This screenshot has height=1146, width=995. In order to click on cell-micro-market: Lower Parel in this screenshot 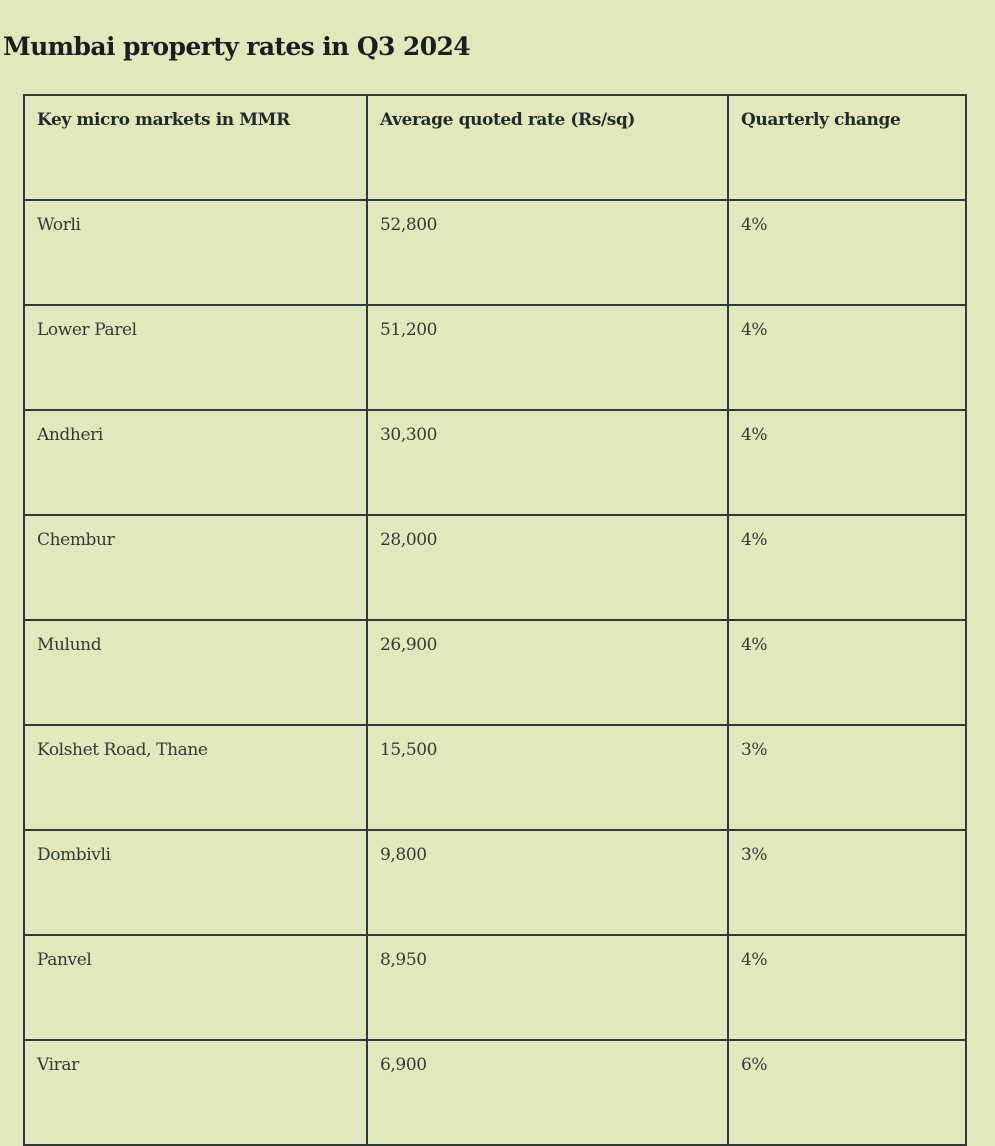, I will do `click(195, 357)`.